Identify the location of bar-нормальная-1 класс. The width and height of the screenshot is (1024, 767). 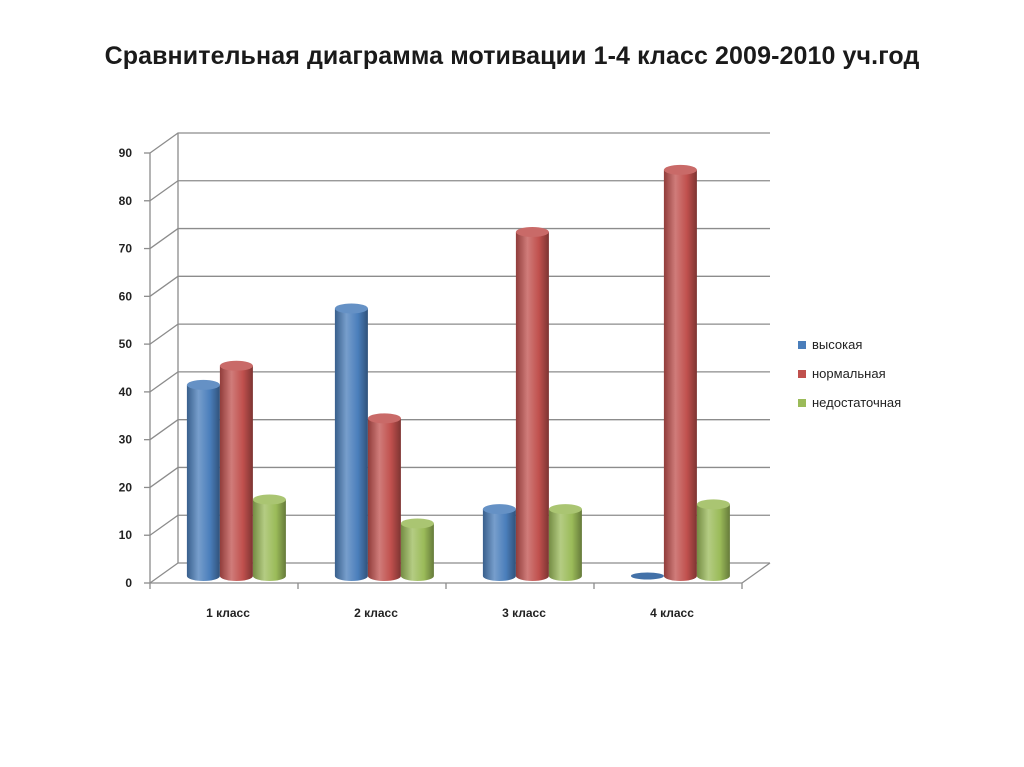
(236, 470).